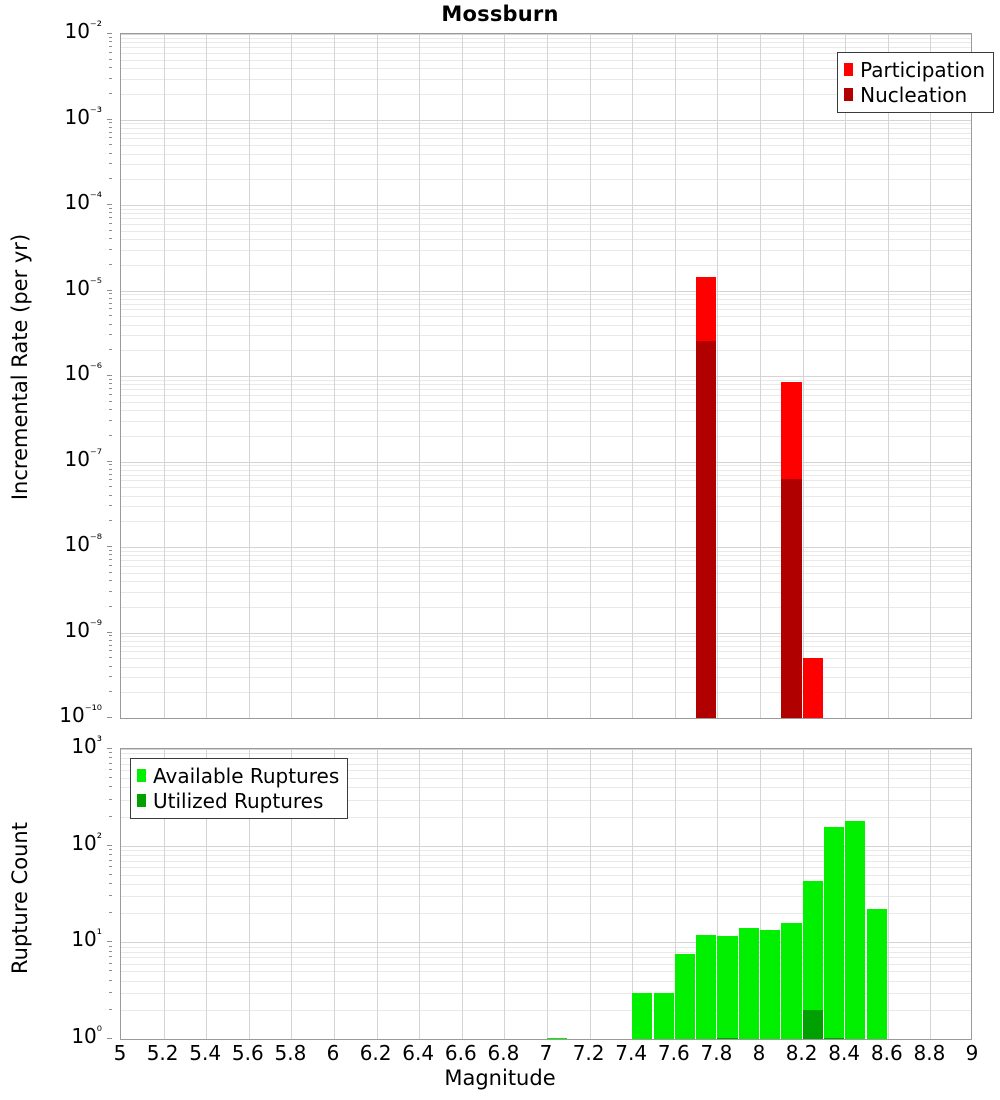 The height and width of the screenshot is (1100, 1000). I want to click on bar-utilized, so click(834, 1038).